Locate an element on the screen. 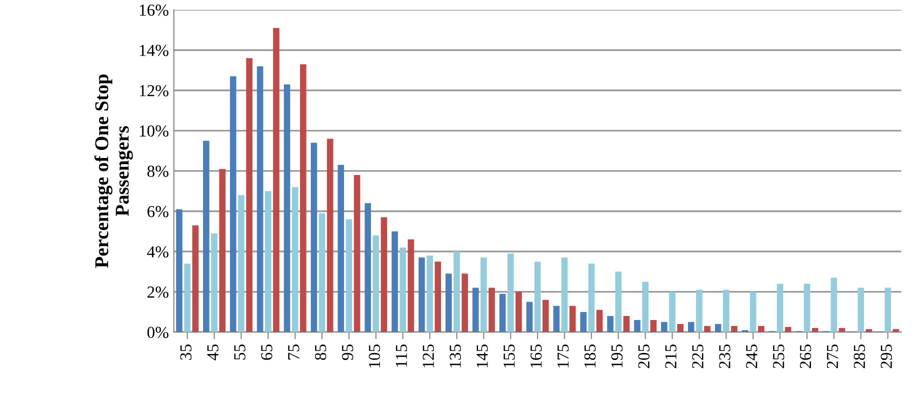  x-tick-label: 295 is located at coordinates (886, 356).